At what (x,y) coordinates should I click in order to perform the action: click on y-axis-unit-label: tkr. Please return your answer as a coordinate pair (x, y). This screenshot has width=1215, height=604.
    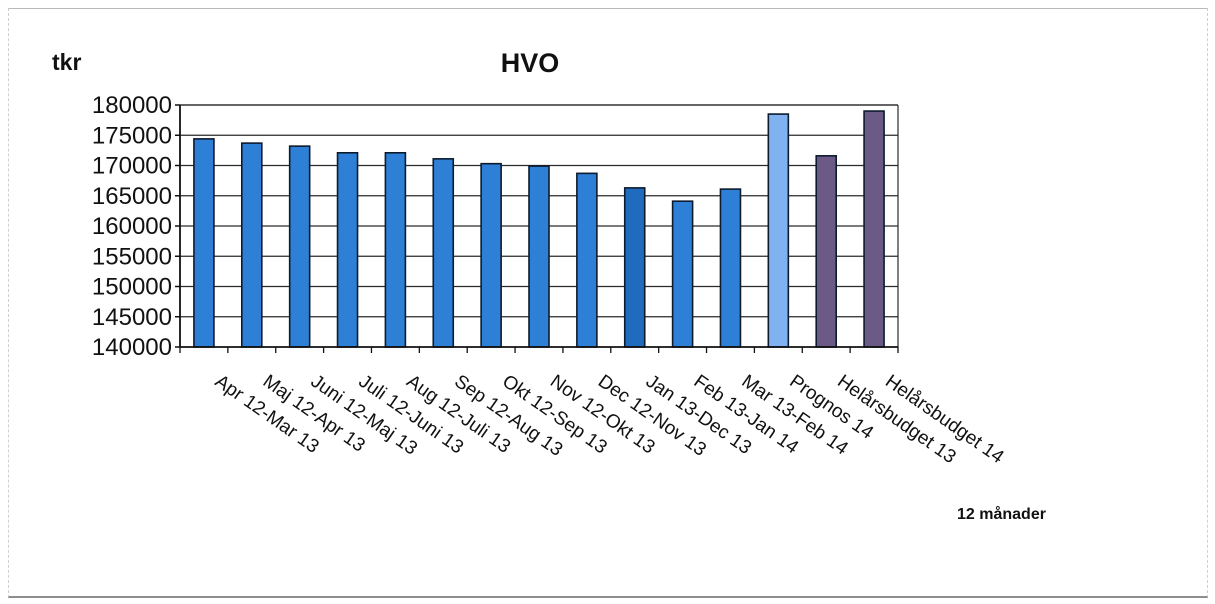
    Looking at the image, I should click on (66, 62).